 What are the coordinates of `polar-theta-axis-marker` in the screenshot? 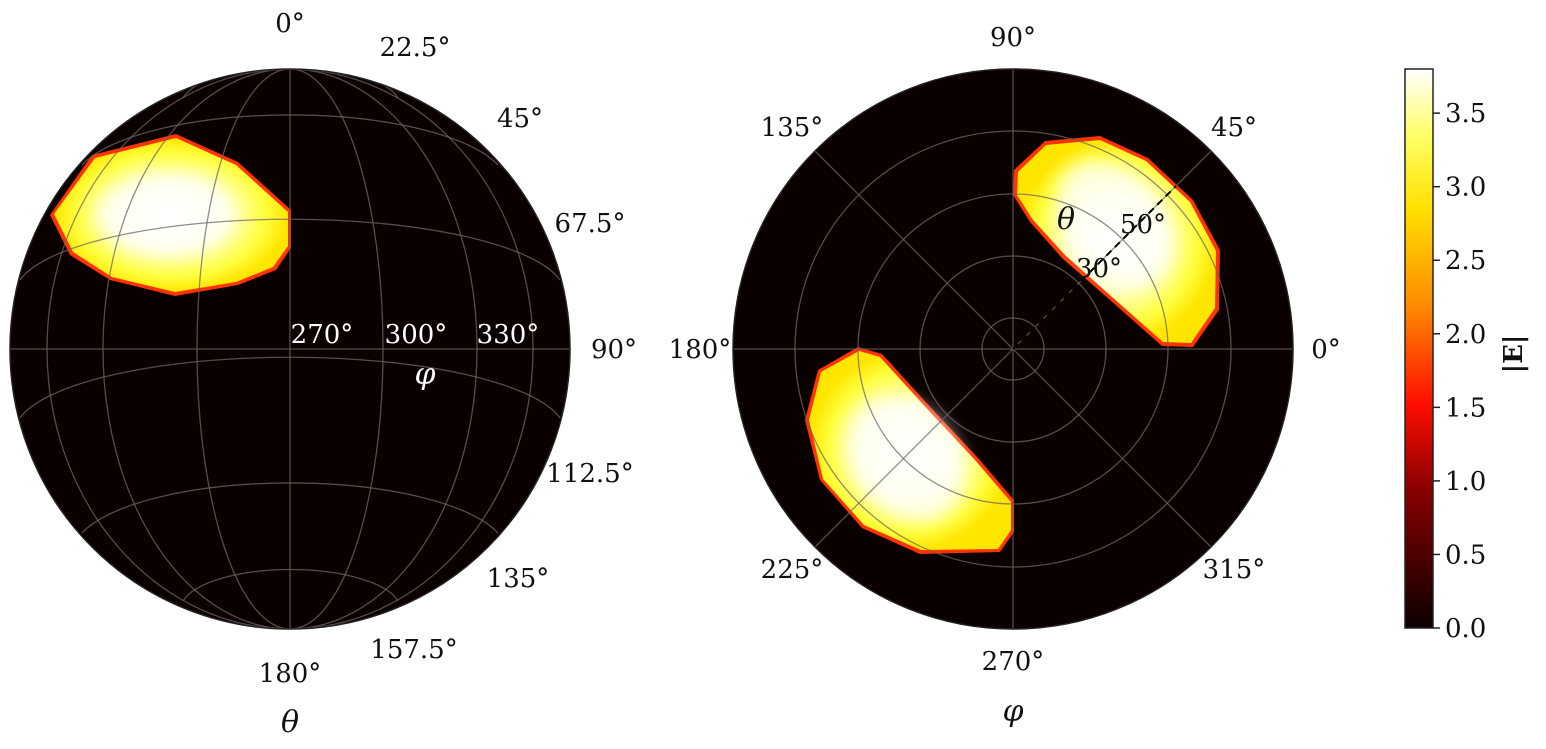 It's located at (1094, 267).